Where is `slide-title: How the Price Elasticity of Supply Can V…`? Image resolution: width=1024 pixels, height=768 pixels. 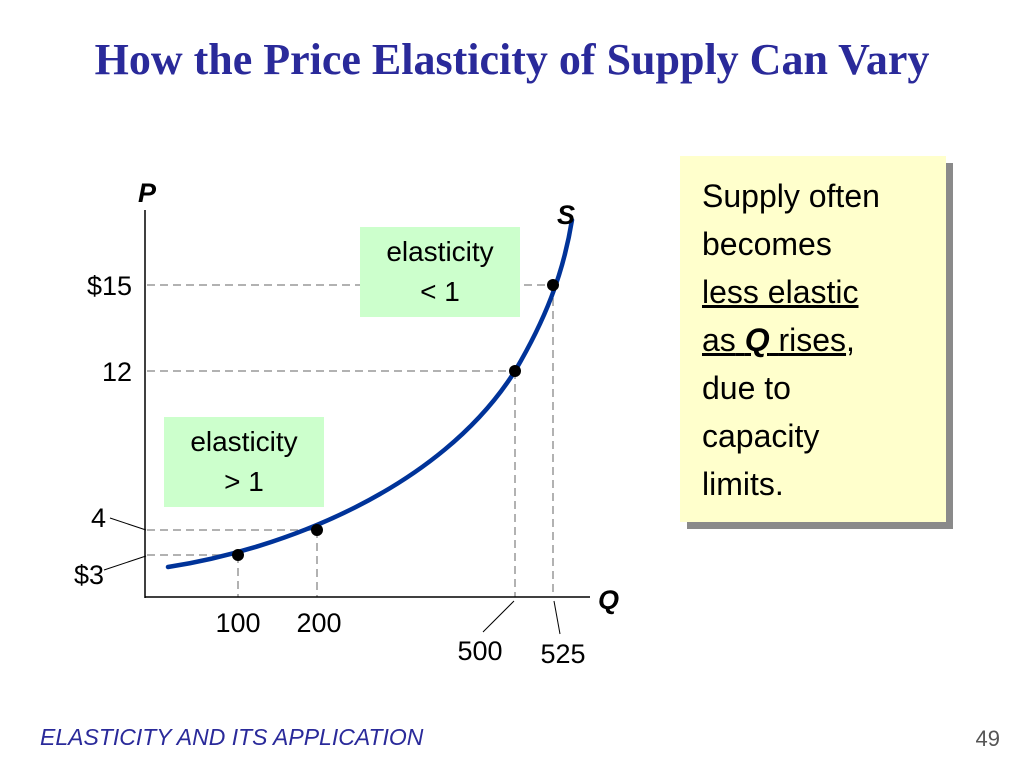
slide-title: How the Price Elasticity of Supply Can V… is located at coordinates (512, 59).